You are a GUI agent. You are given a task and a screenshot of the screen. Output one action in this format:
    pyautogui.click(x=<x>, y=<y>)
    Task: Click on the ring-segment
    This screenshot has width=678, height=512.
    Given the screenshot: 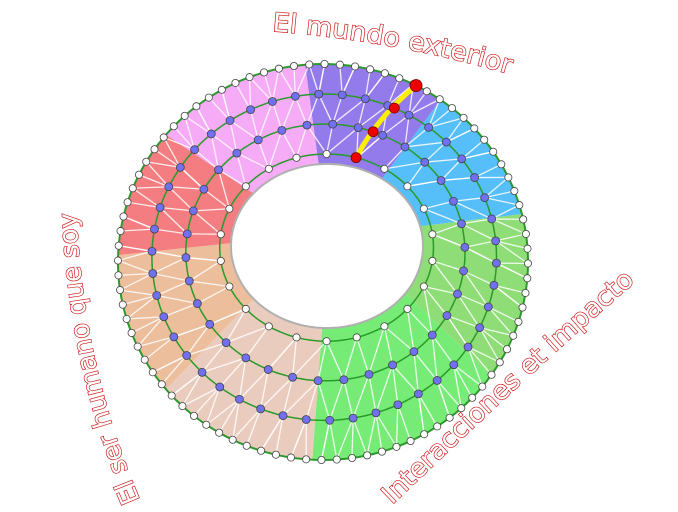 What is the action you would take?
    pyautogui.click(x=186, y=316)
    